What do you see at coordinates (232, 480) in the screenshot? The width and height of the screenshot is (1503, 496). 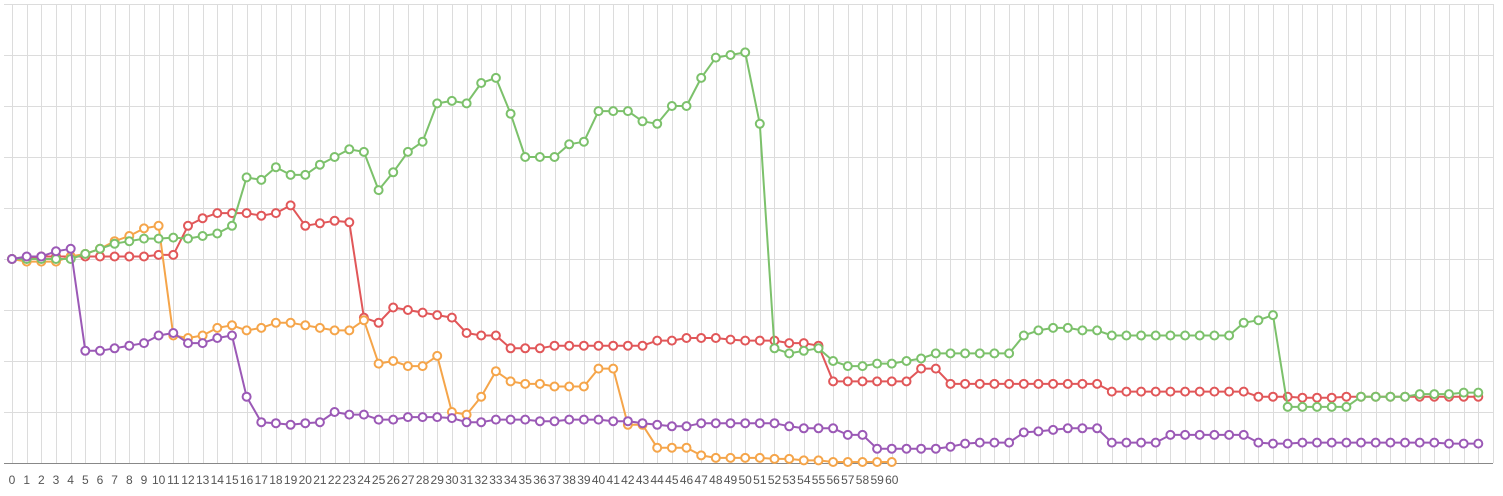 I see `x-tick-label: 15` at bounding box center [232, 480].